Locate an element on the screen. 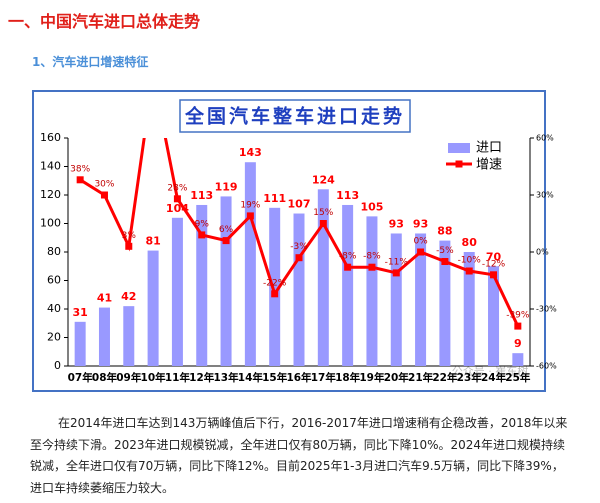  bar-value-label: 119 is located at coordinates (226, 186).